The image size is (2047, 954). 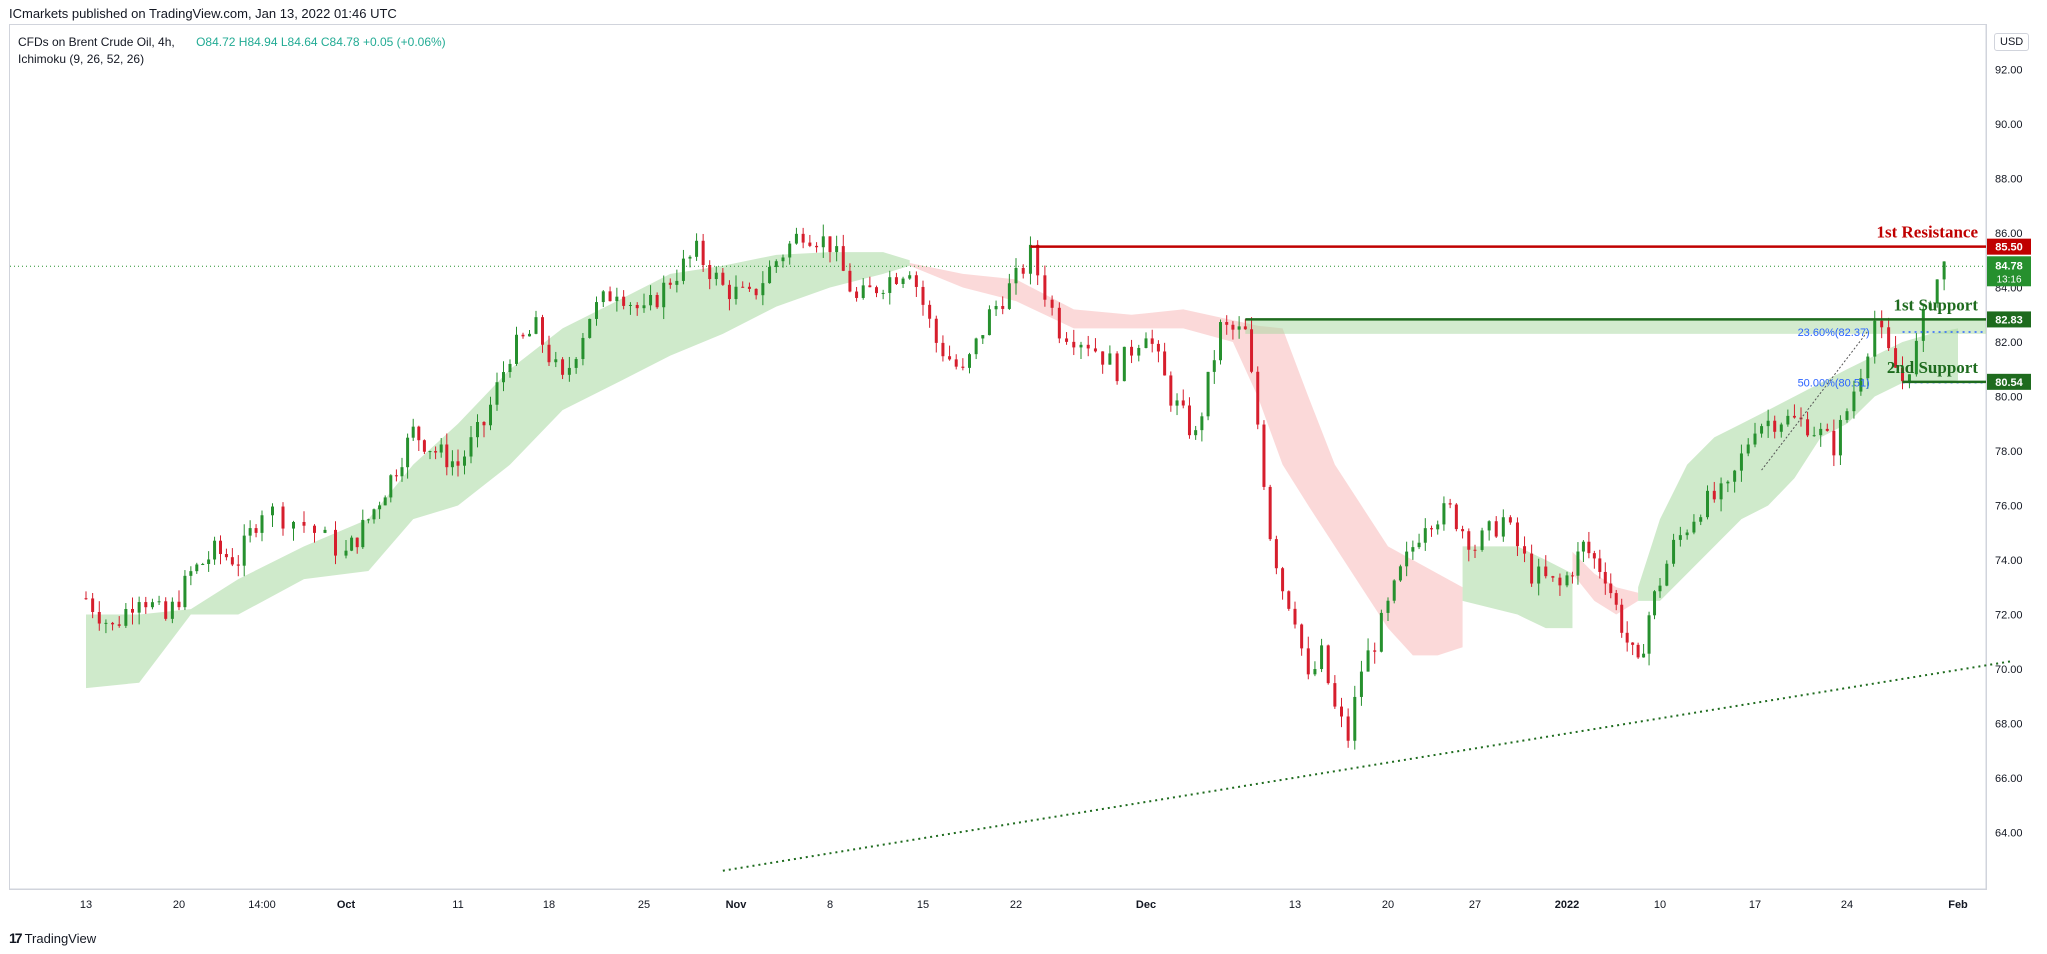 What do you see at coordinates (81, 59) in the screenshot?
I see `indicator-description: Ichimoku (9, 26, 52, 26)` at bounding box center [81, 59].